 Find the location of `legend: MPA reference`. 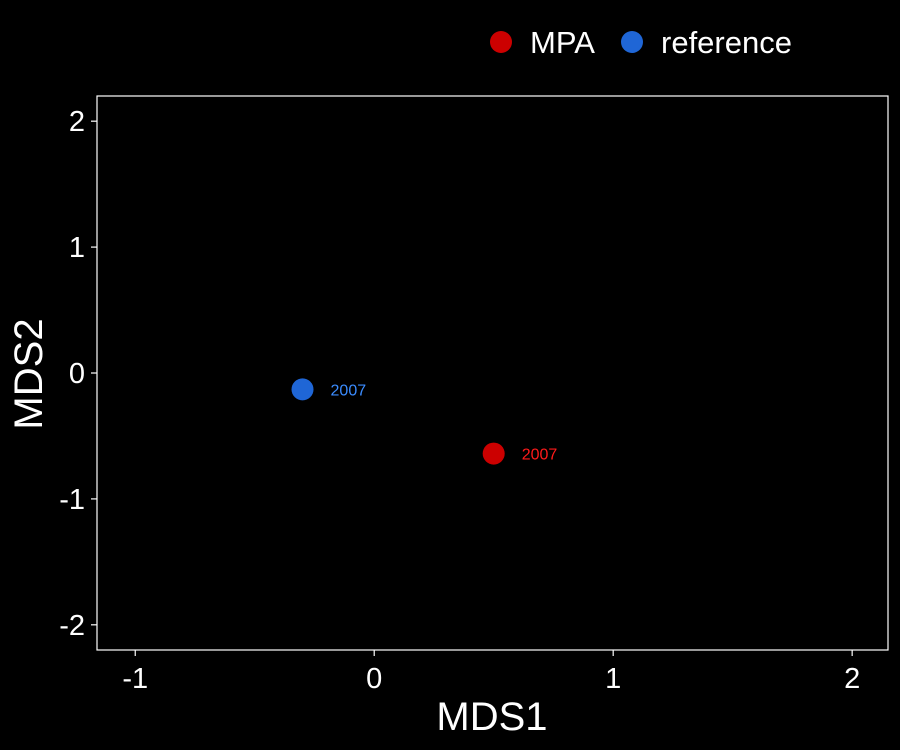

legend: MPA reference is located at coordinates (641, 42).